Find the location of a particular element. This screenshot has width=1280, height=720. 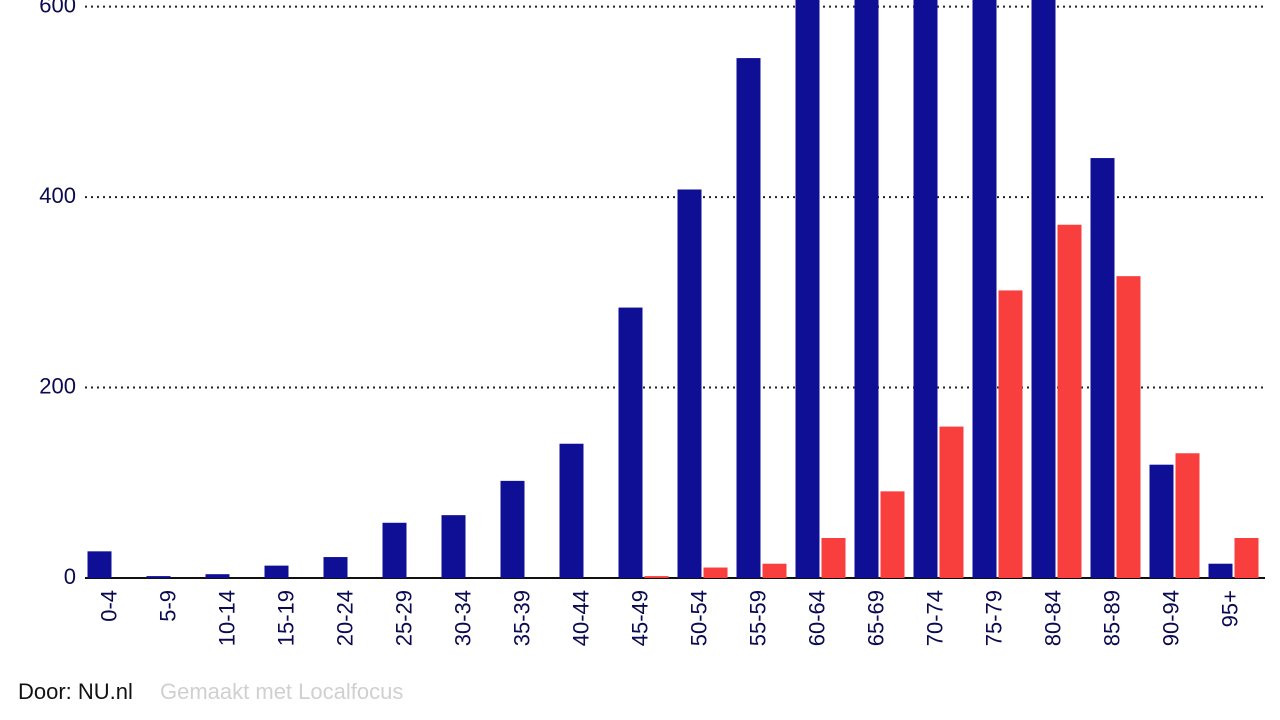

x-tick-label: 40-44 is located at coordinates (580, 618).